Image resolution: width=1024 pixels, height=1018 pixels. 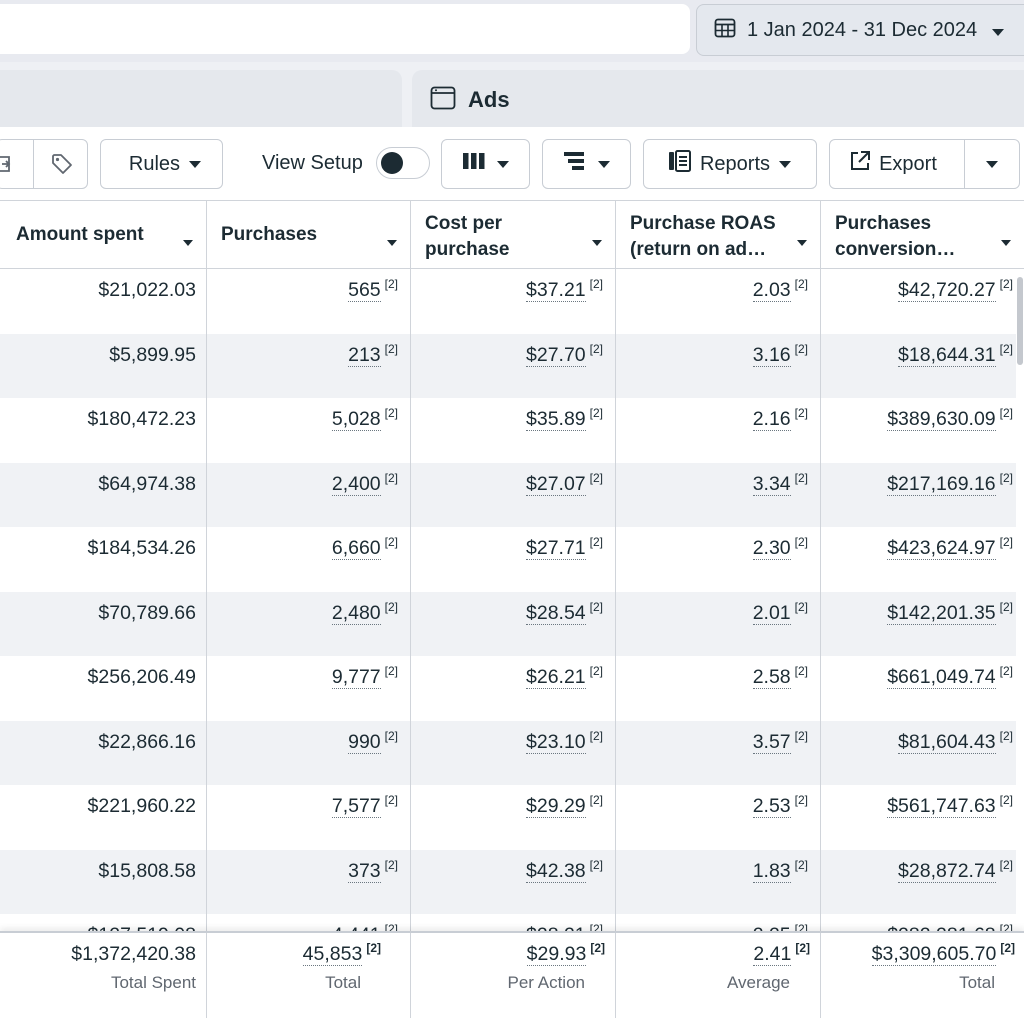 I want to click on table-cell: $27.70 [2], so click(x=301, y=366).